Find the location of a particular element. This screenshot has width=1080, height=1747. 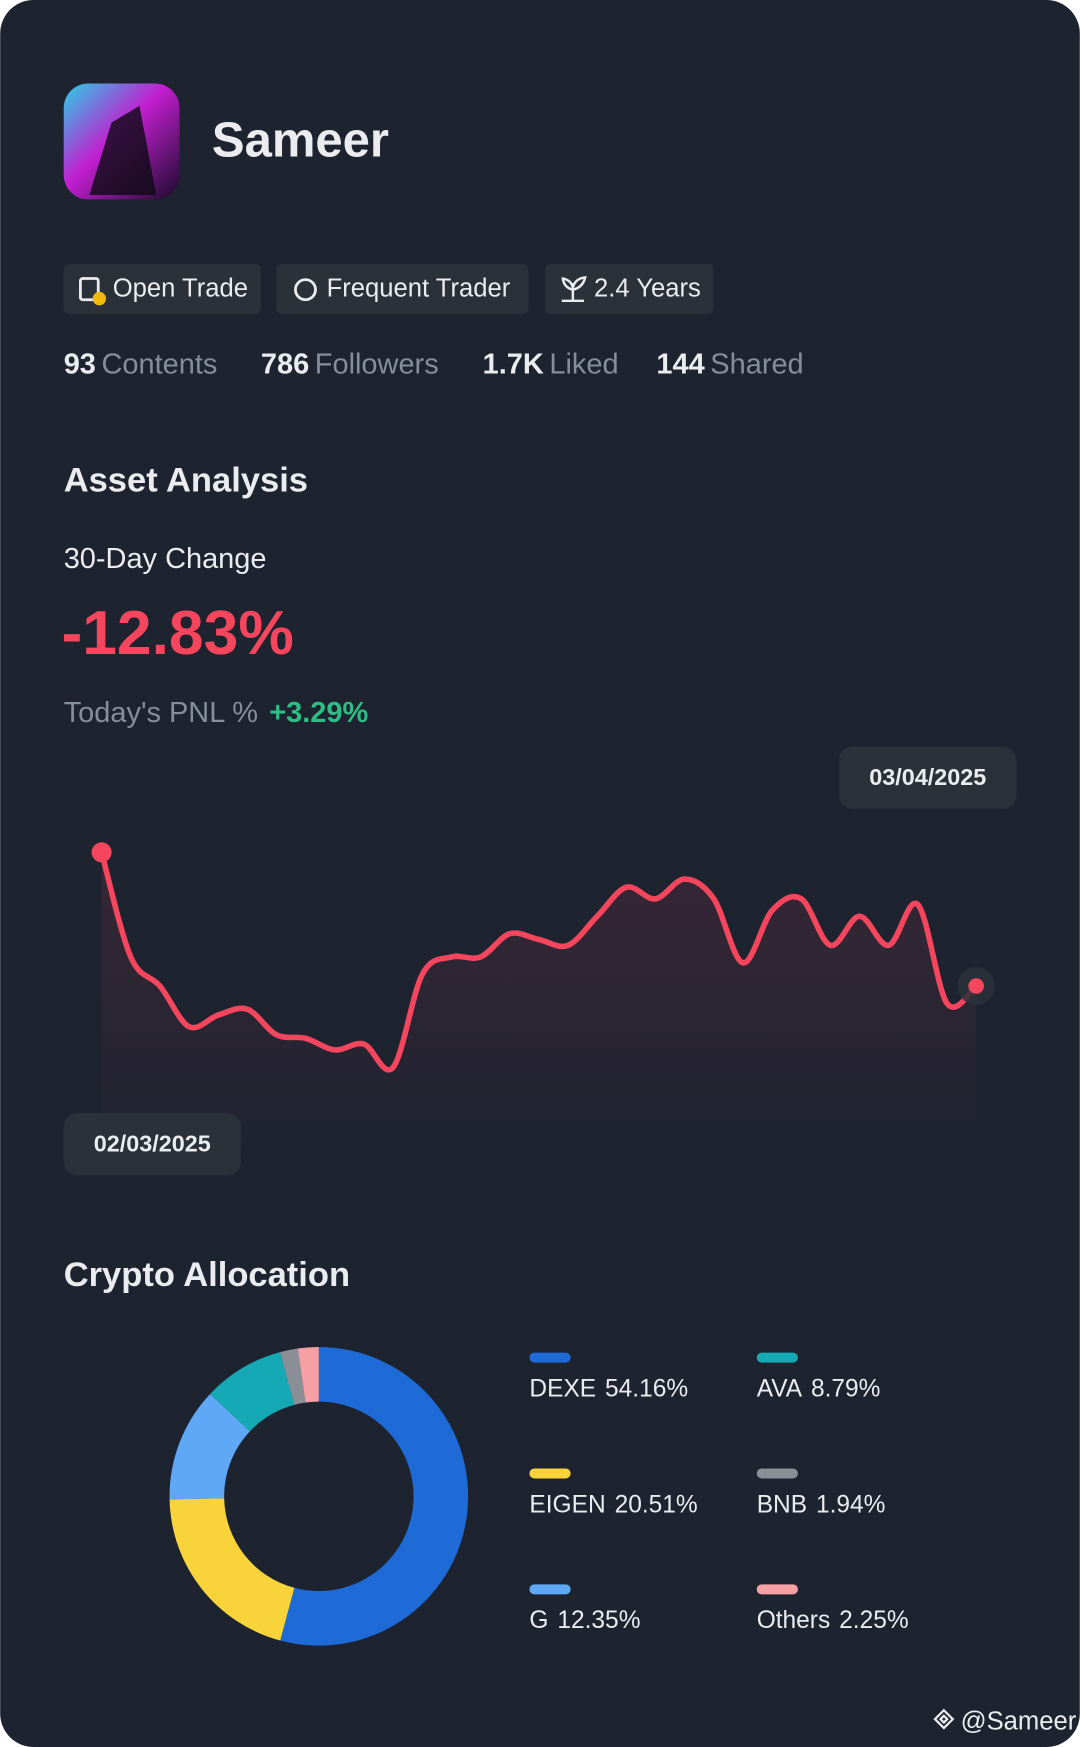

badge-label: Frequent Trader is located at coordinates (419, 288).